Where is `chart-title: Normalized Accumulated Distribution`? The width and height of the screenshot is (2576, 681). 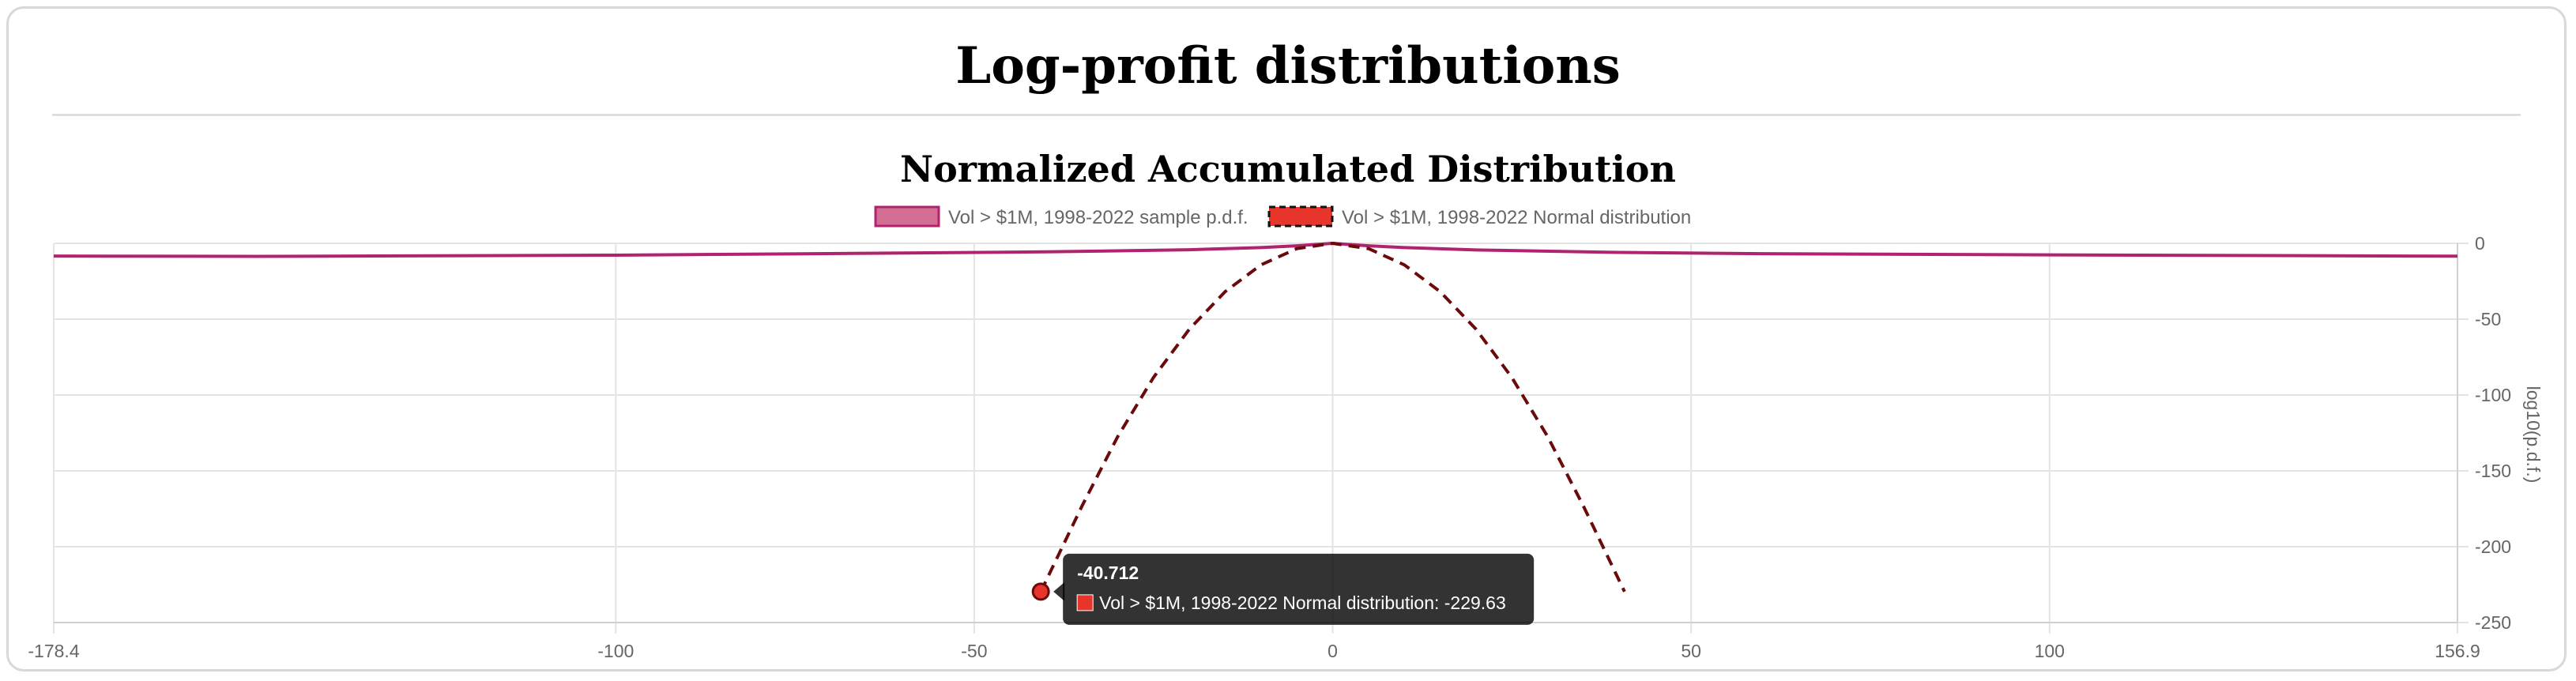 chart-title: Normalized Accumulated Distribution is located at coordinates (1288, 169).